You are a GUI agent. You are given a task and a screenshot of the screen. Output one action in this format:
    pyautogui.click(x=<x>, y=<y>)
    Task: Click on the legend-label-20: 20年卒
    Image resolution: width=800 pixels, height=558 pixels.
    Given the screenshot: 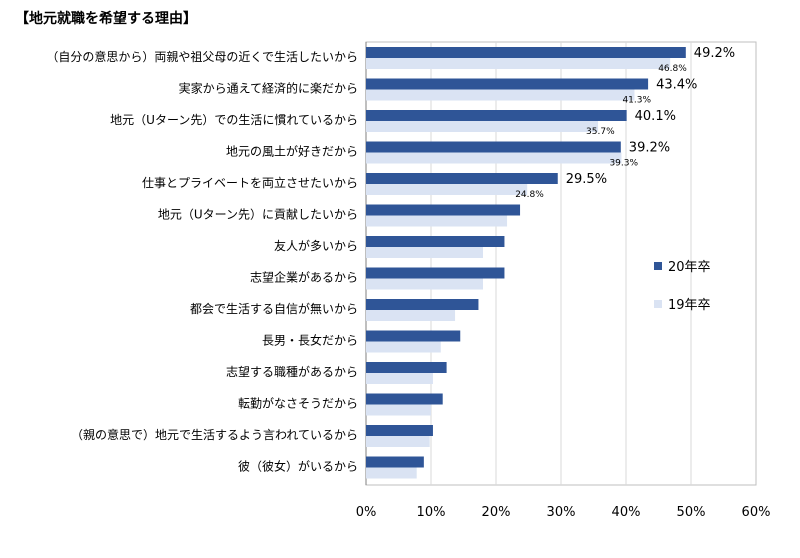 What is the action you would take?
    pyautogui.click(x=689, y=267)
    